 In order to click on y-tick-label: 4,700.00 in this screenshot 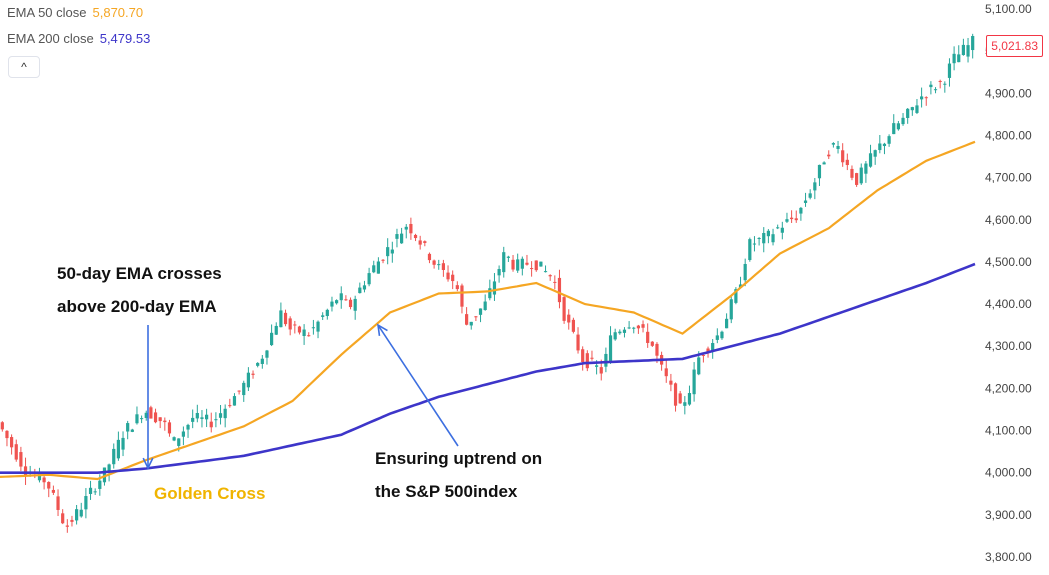, I will do `click(1008, 178)`.